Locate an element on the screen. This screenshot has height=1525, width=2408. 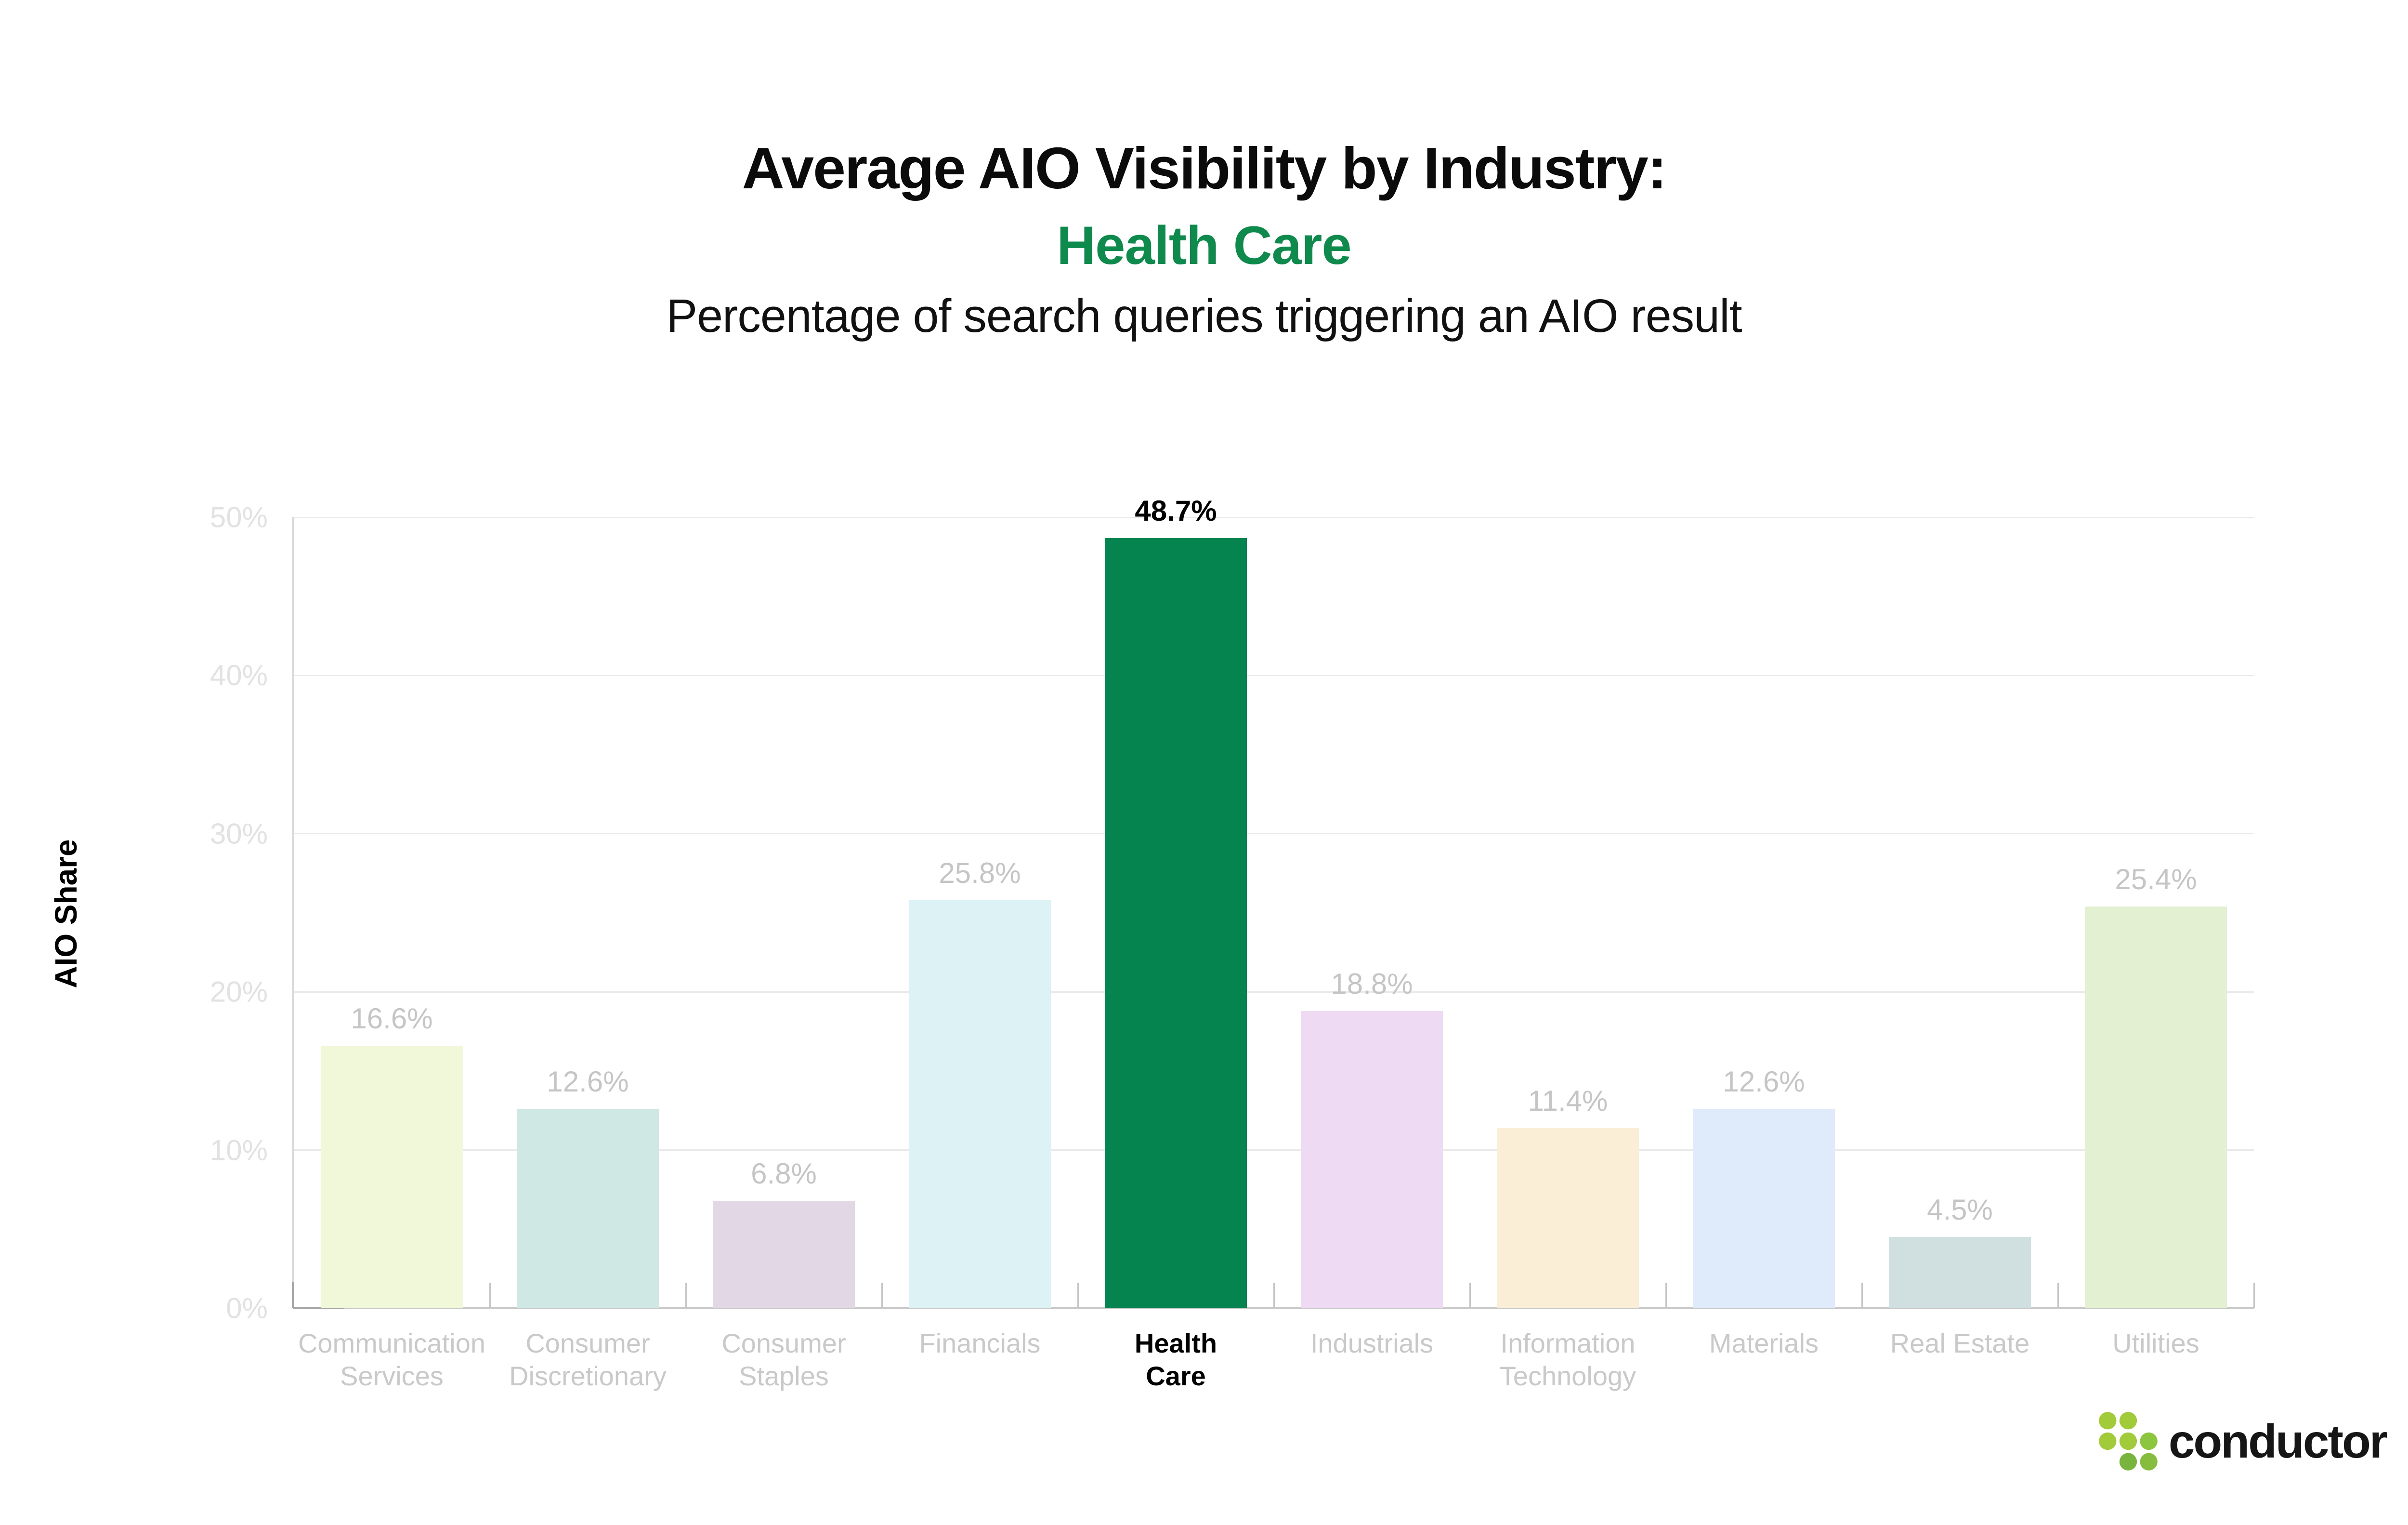
bar-value-label-health-care: 48.7% is located at coordinates (1176, 510).